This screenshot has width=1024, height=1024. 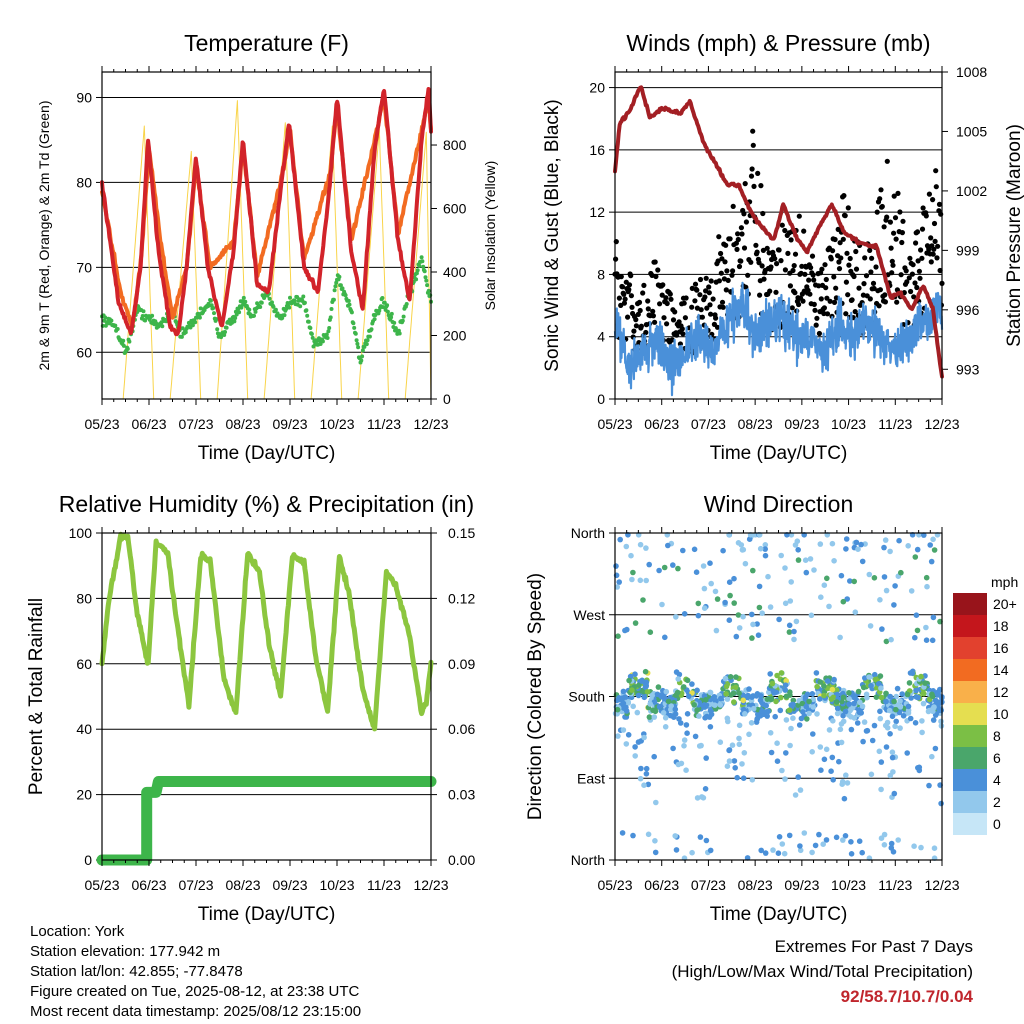 I want to click on legend-label: 8, so click(x=997, y=736).